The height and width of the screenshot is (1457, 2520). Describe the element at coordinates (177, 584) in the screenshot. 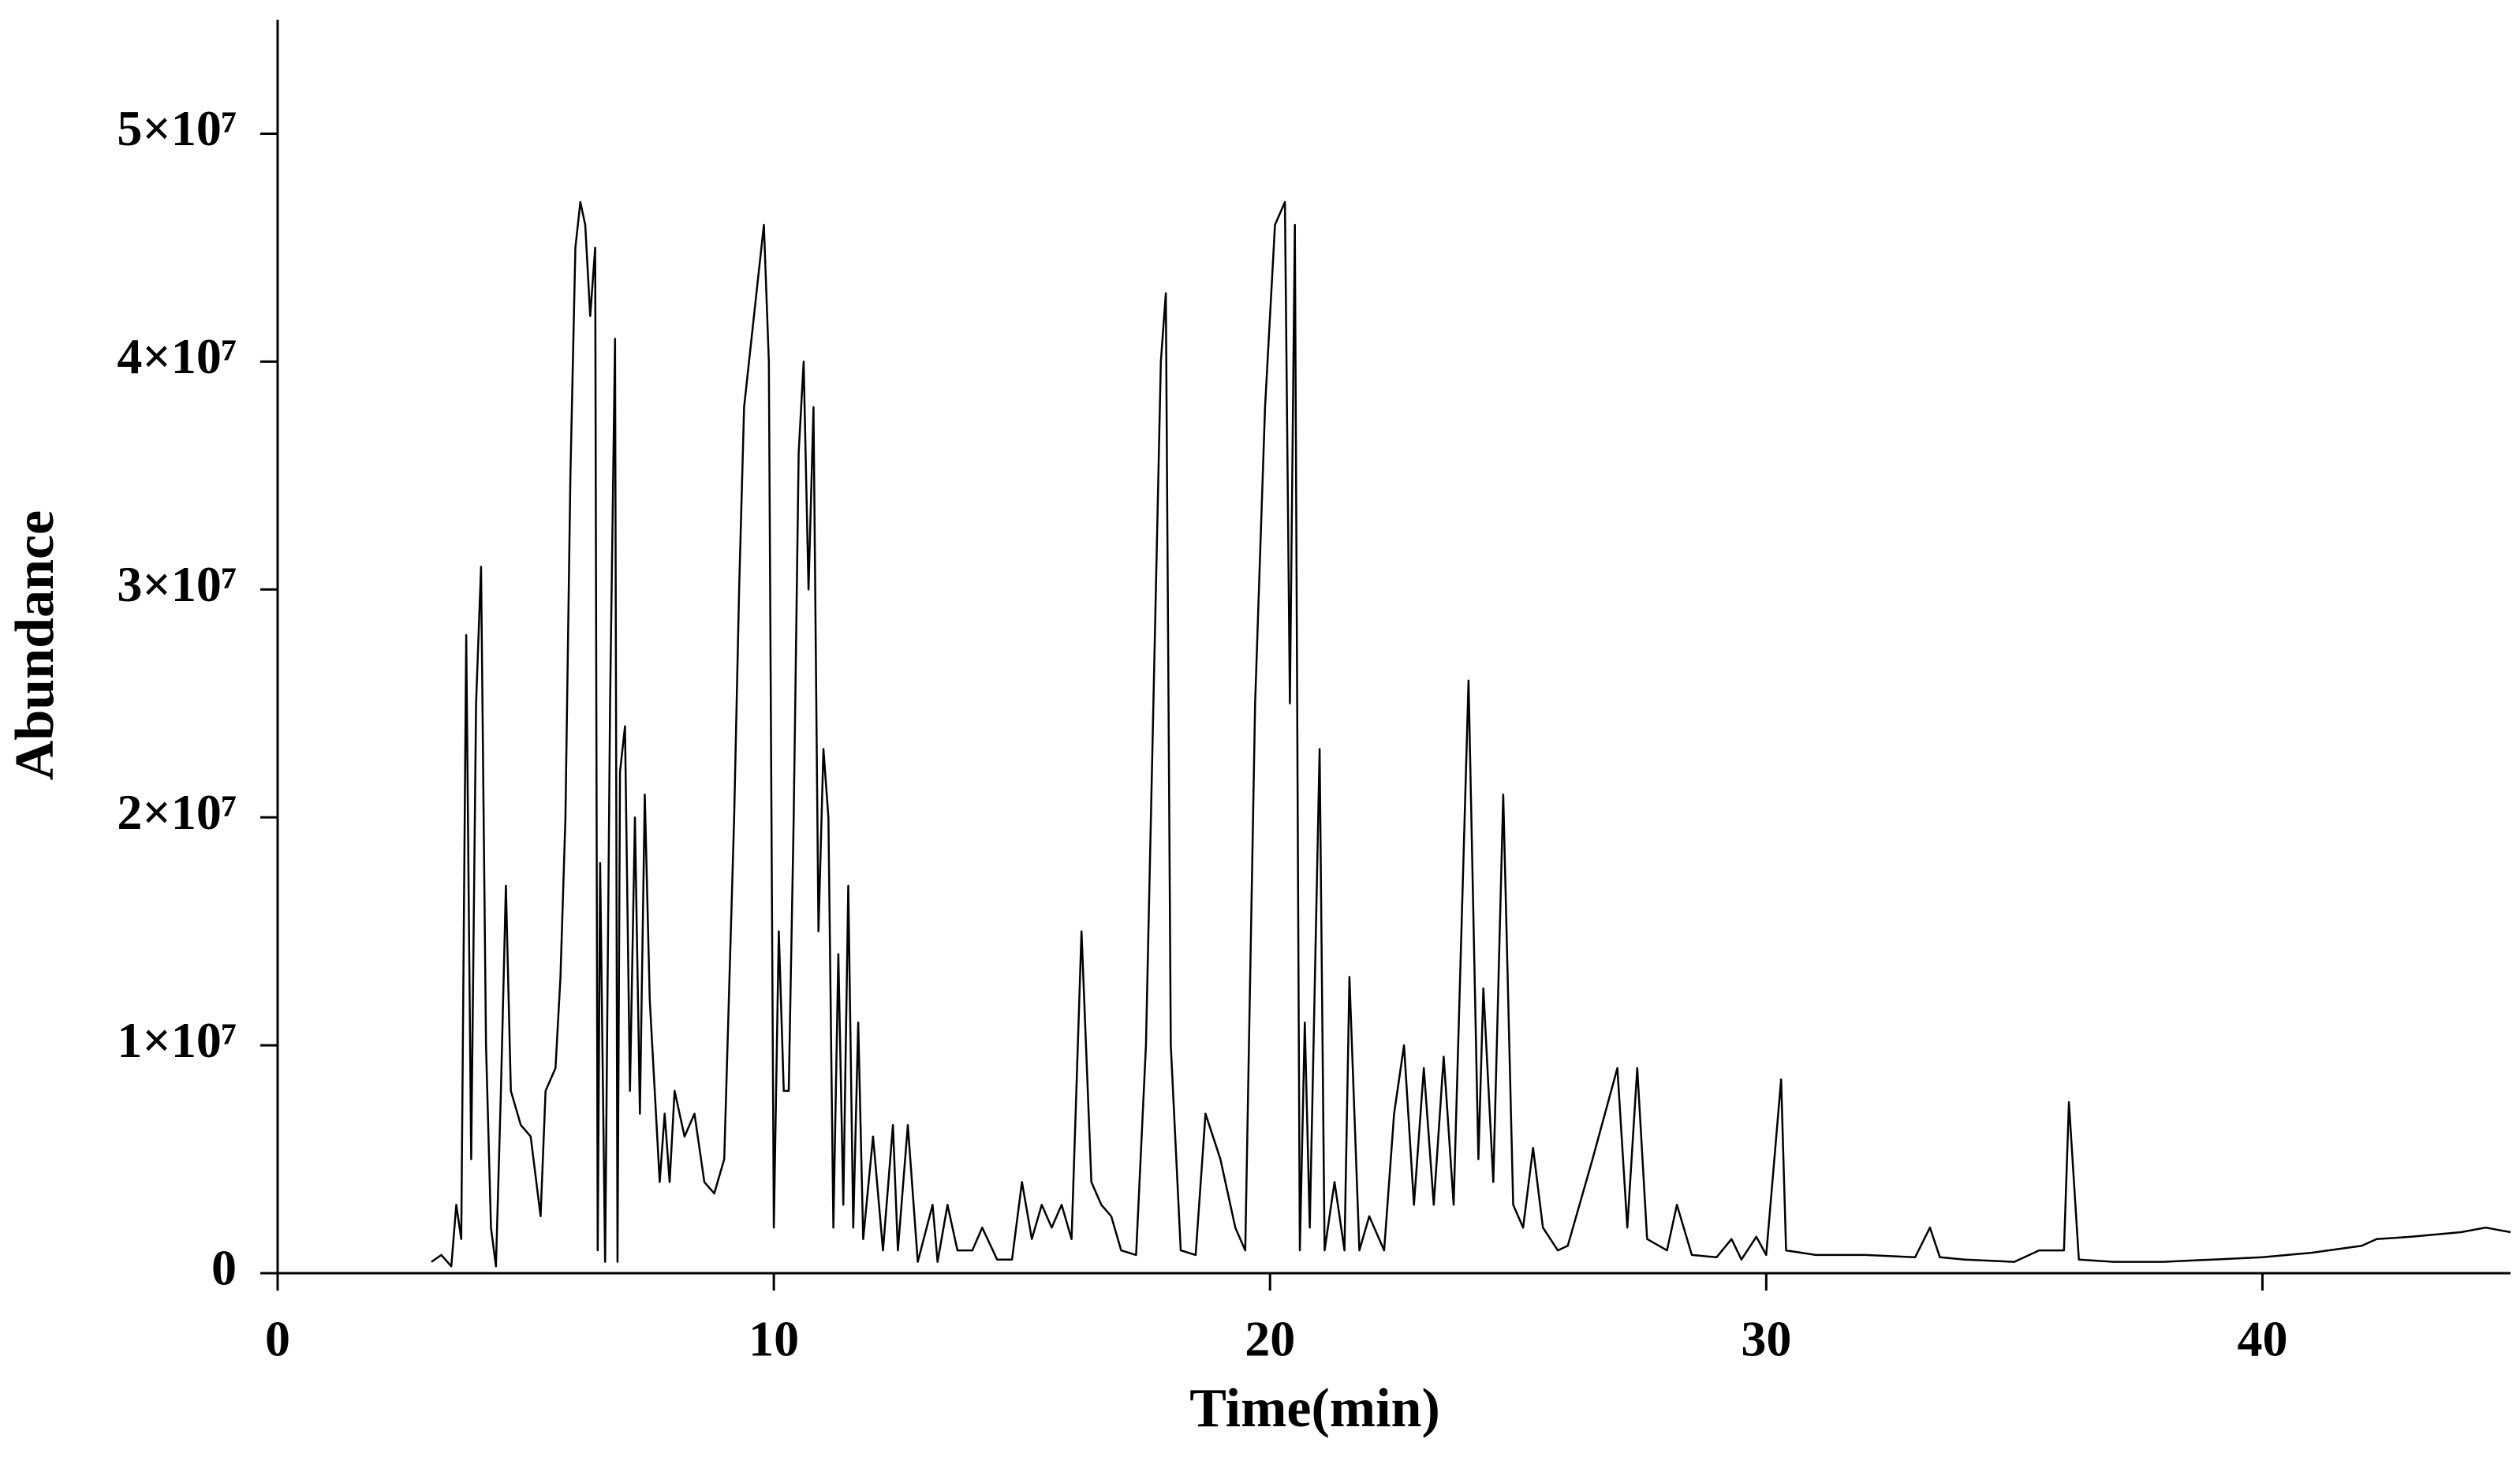

I see `y-tick-label: 3×10⁷` at that location.